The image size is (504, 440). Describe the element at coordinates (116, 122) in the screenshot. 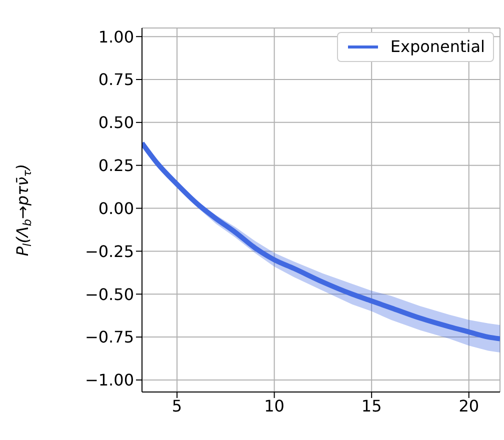

I see `y-tick-label: 0.50` at that location.